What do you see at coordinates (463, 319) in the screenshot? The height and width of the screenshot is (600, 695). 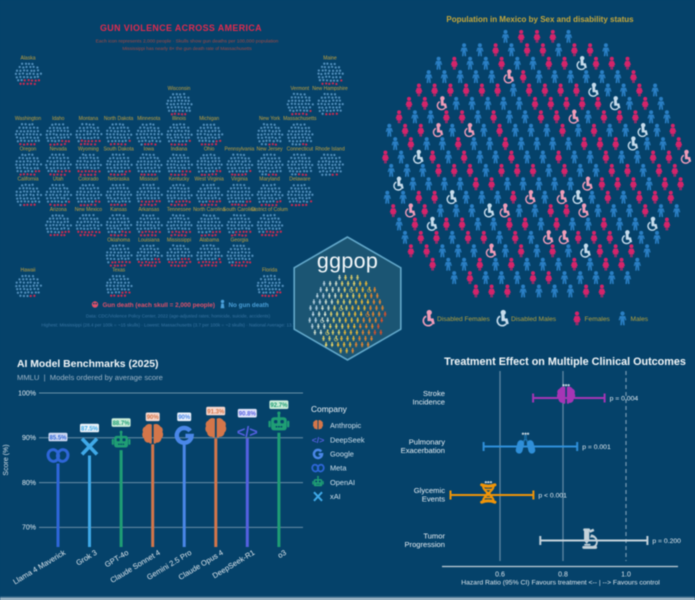 I see `svg-text: Disabled Females` at bounding box center [463, 319].